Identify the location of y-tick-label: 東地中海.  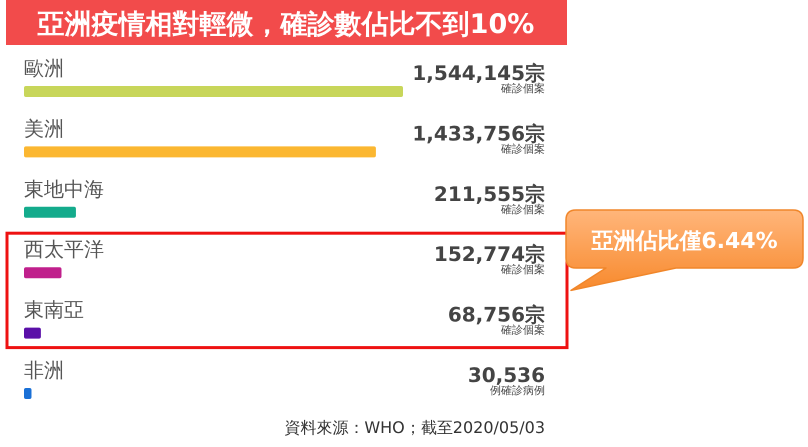
(64, 188).